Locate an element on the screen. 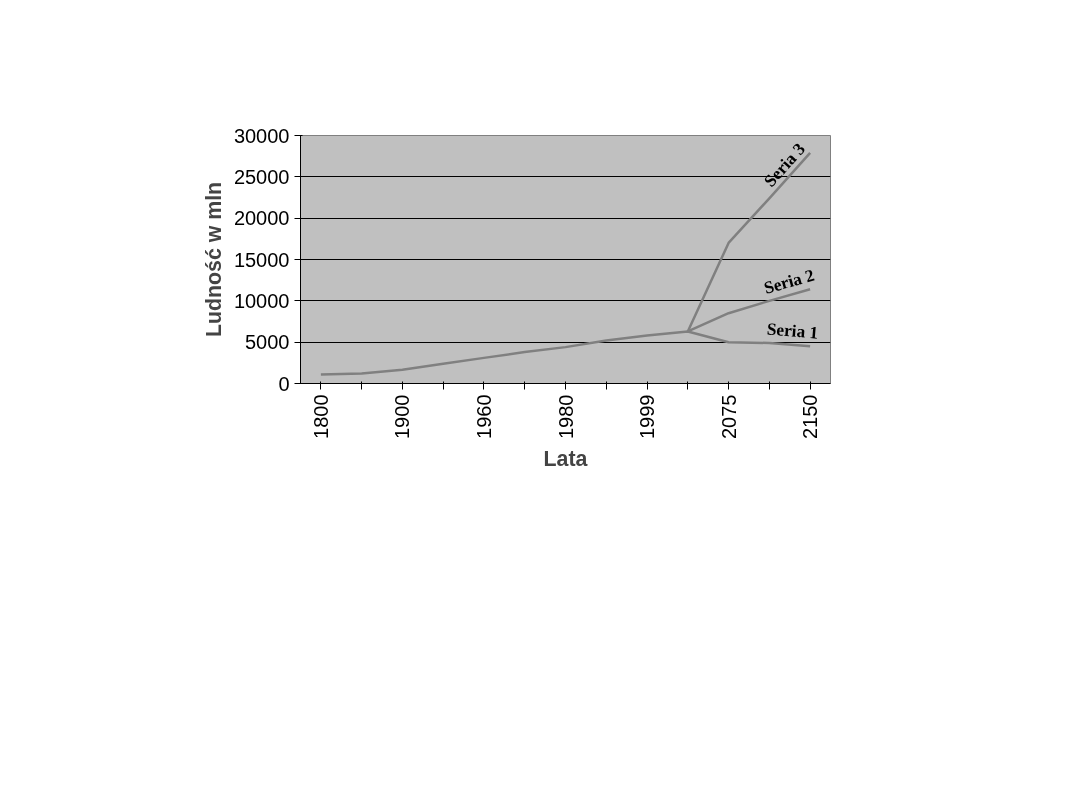  y-tick-label: 30000 is located at coordinates (261, 135).